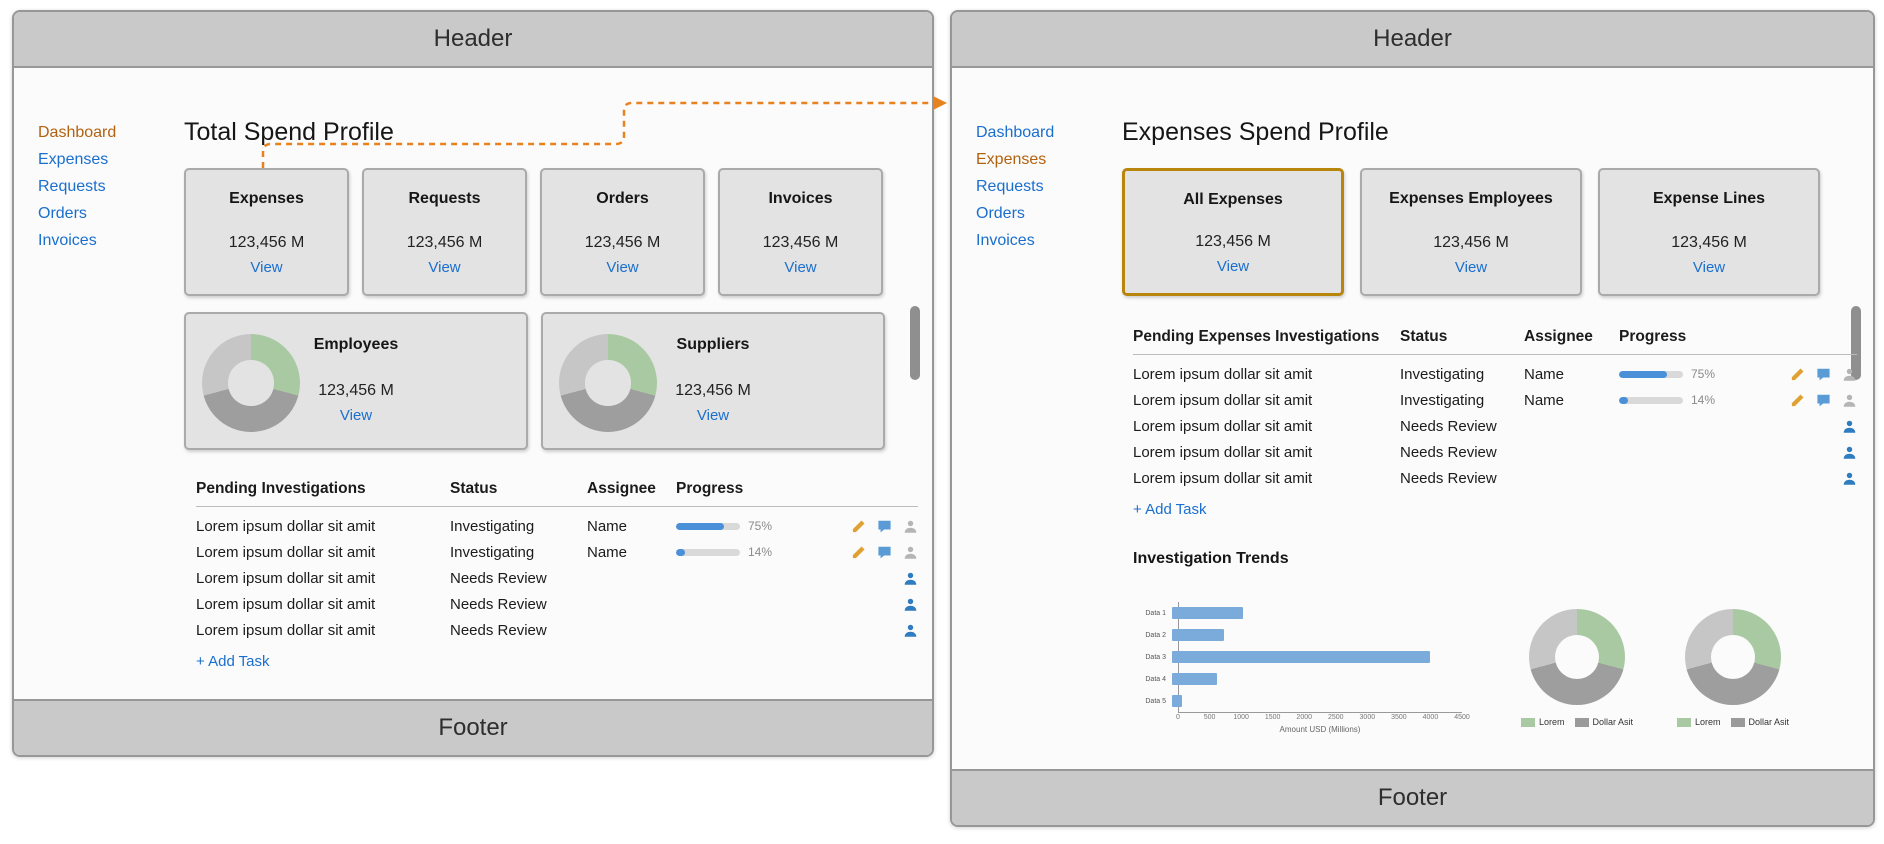  I want to click on bar-category-label: Data 1, so click(1155, 613).